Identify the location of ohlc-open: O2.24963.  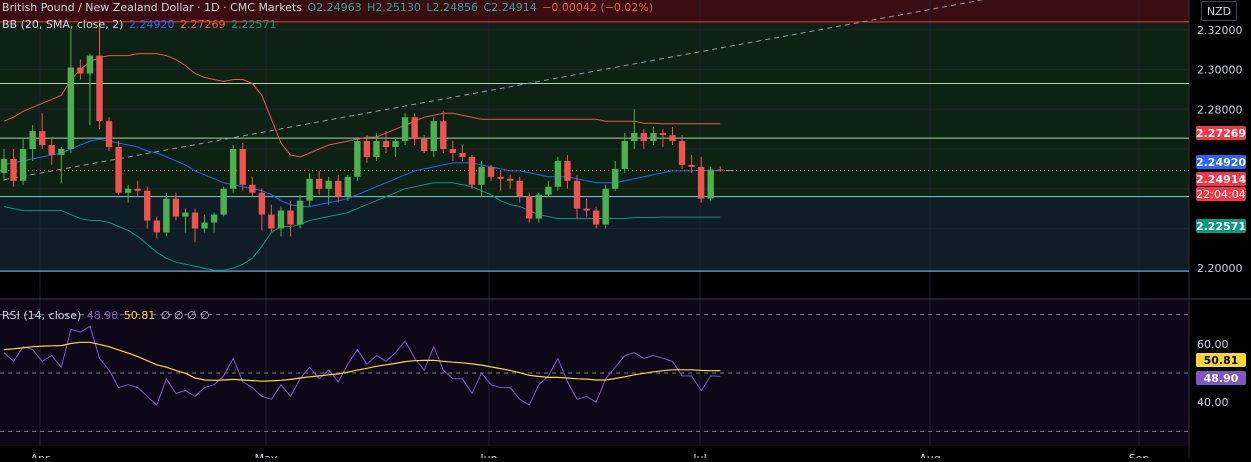
(334, 7).